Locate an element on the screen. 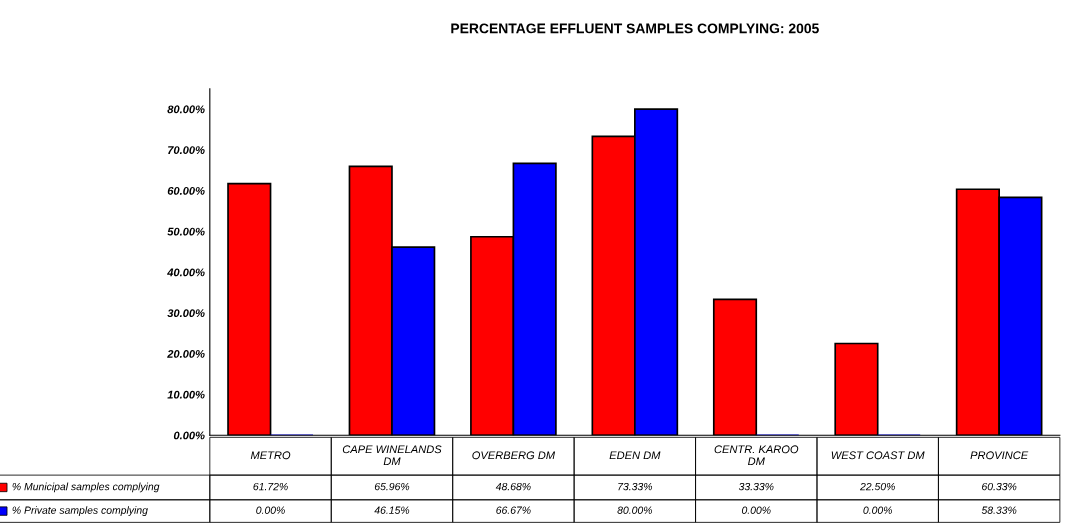  x-tick-label: PROVINCE is located at coordinates (999, 455).